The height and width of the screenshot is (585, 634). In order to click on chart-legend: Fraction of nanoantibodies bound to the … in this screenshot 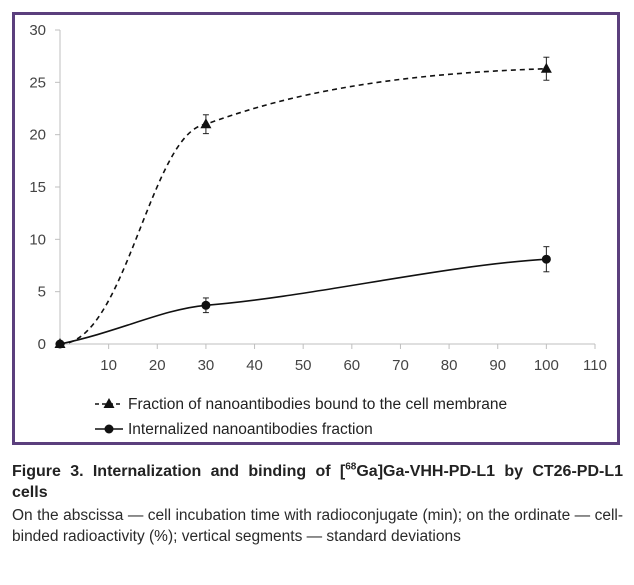, I will do `click(301, 417)`.